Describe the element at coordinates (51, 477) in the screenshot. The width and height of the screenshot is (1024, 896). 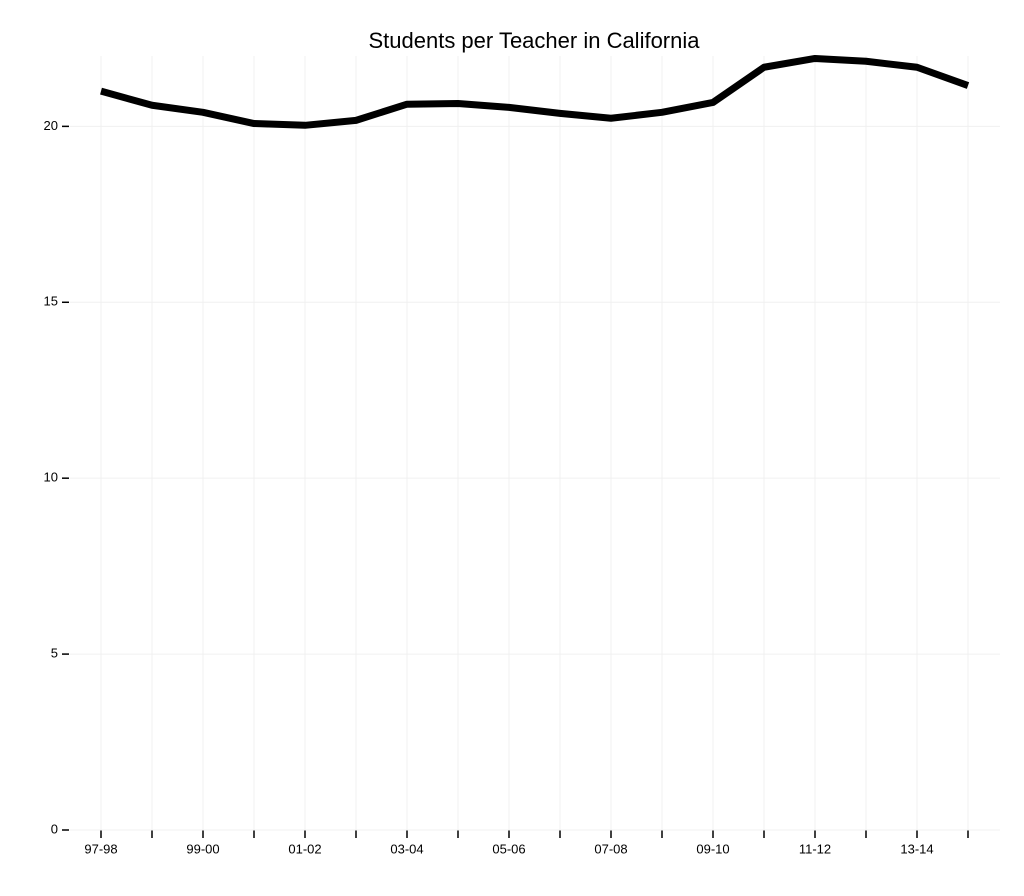
I see `y-tick-label: 10` at that location.